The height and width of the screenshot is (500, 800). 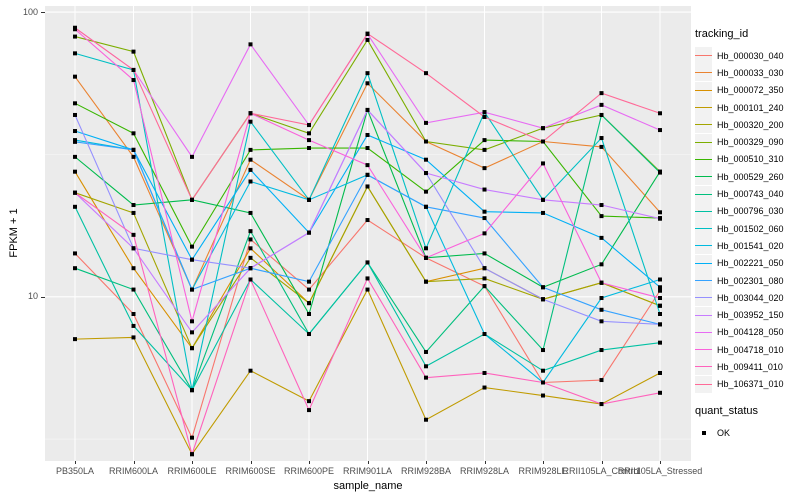 What do you see at coordinates (14, 233) in the screenshot?
I see `y-axis-title: FPKM + 1` at bounding box center [14, 233].